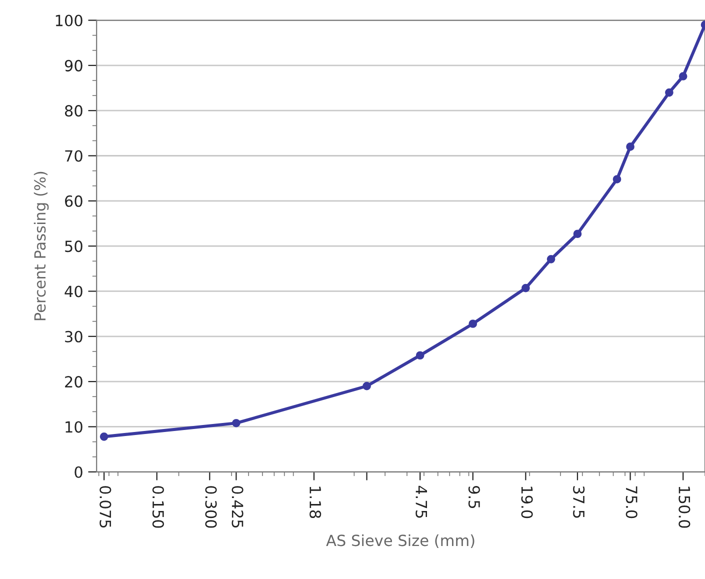  What do you see at coordinates (316, 502) in the screenshot?
I see `x-tick-label: 1.18` at bounding box center [316, 502].